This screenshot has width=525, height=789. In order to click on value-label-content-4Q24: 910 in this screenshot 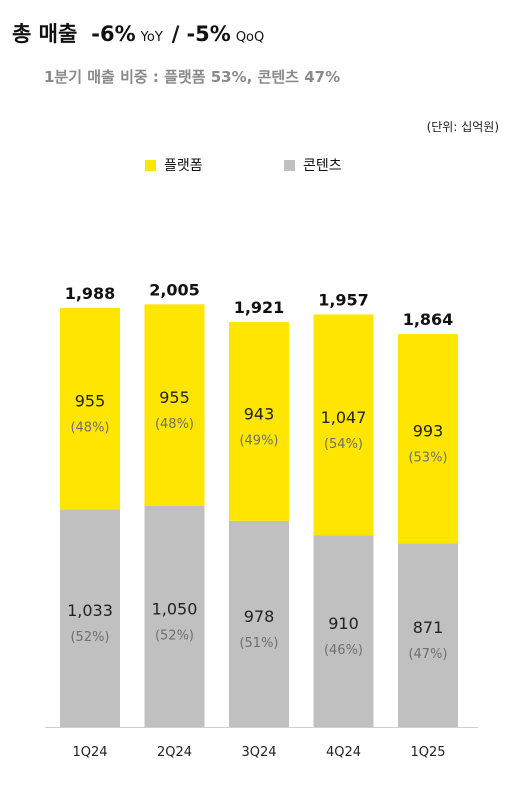, I will do `click(343, 623)`.